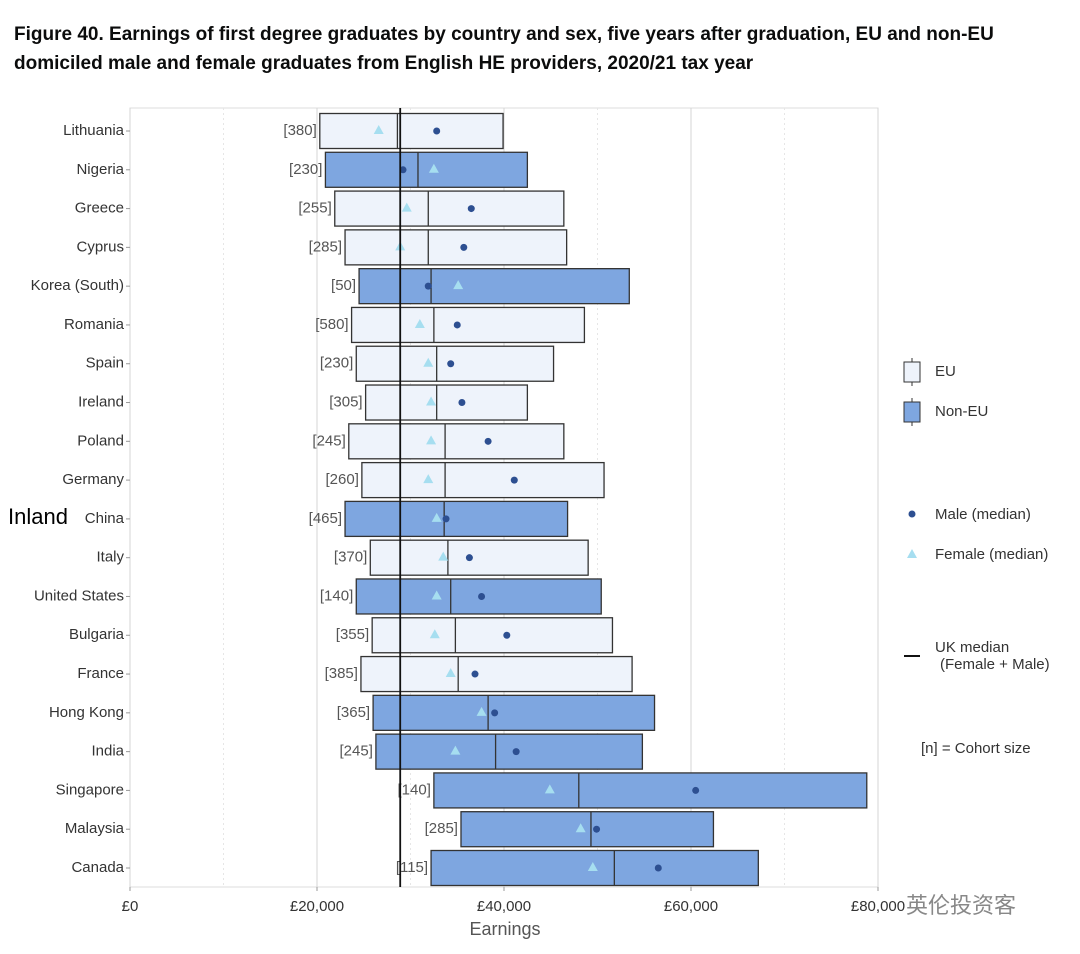 The width and height of the screenshot is (1080, 954). What do you see at coordinates (343, 285) in the screenshot?
I see `cohort-label: [50]` at bounding box center [343, 285].